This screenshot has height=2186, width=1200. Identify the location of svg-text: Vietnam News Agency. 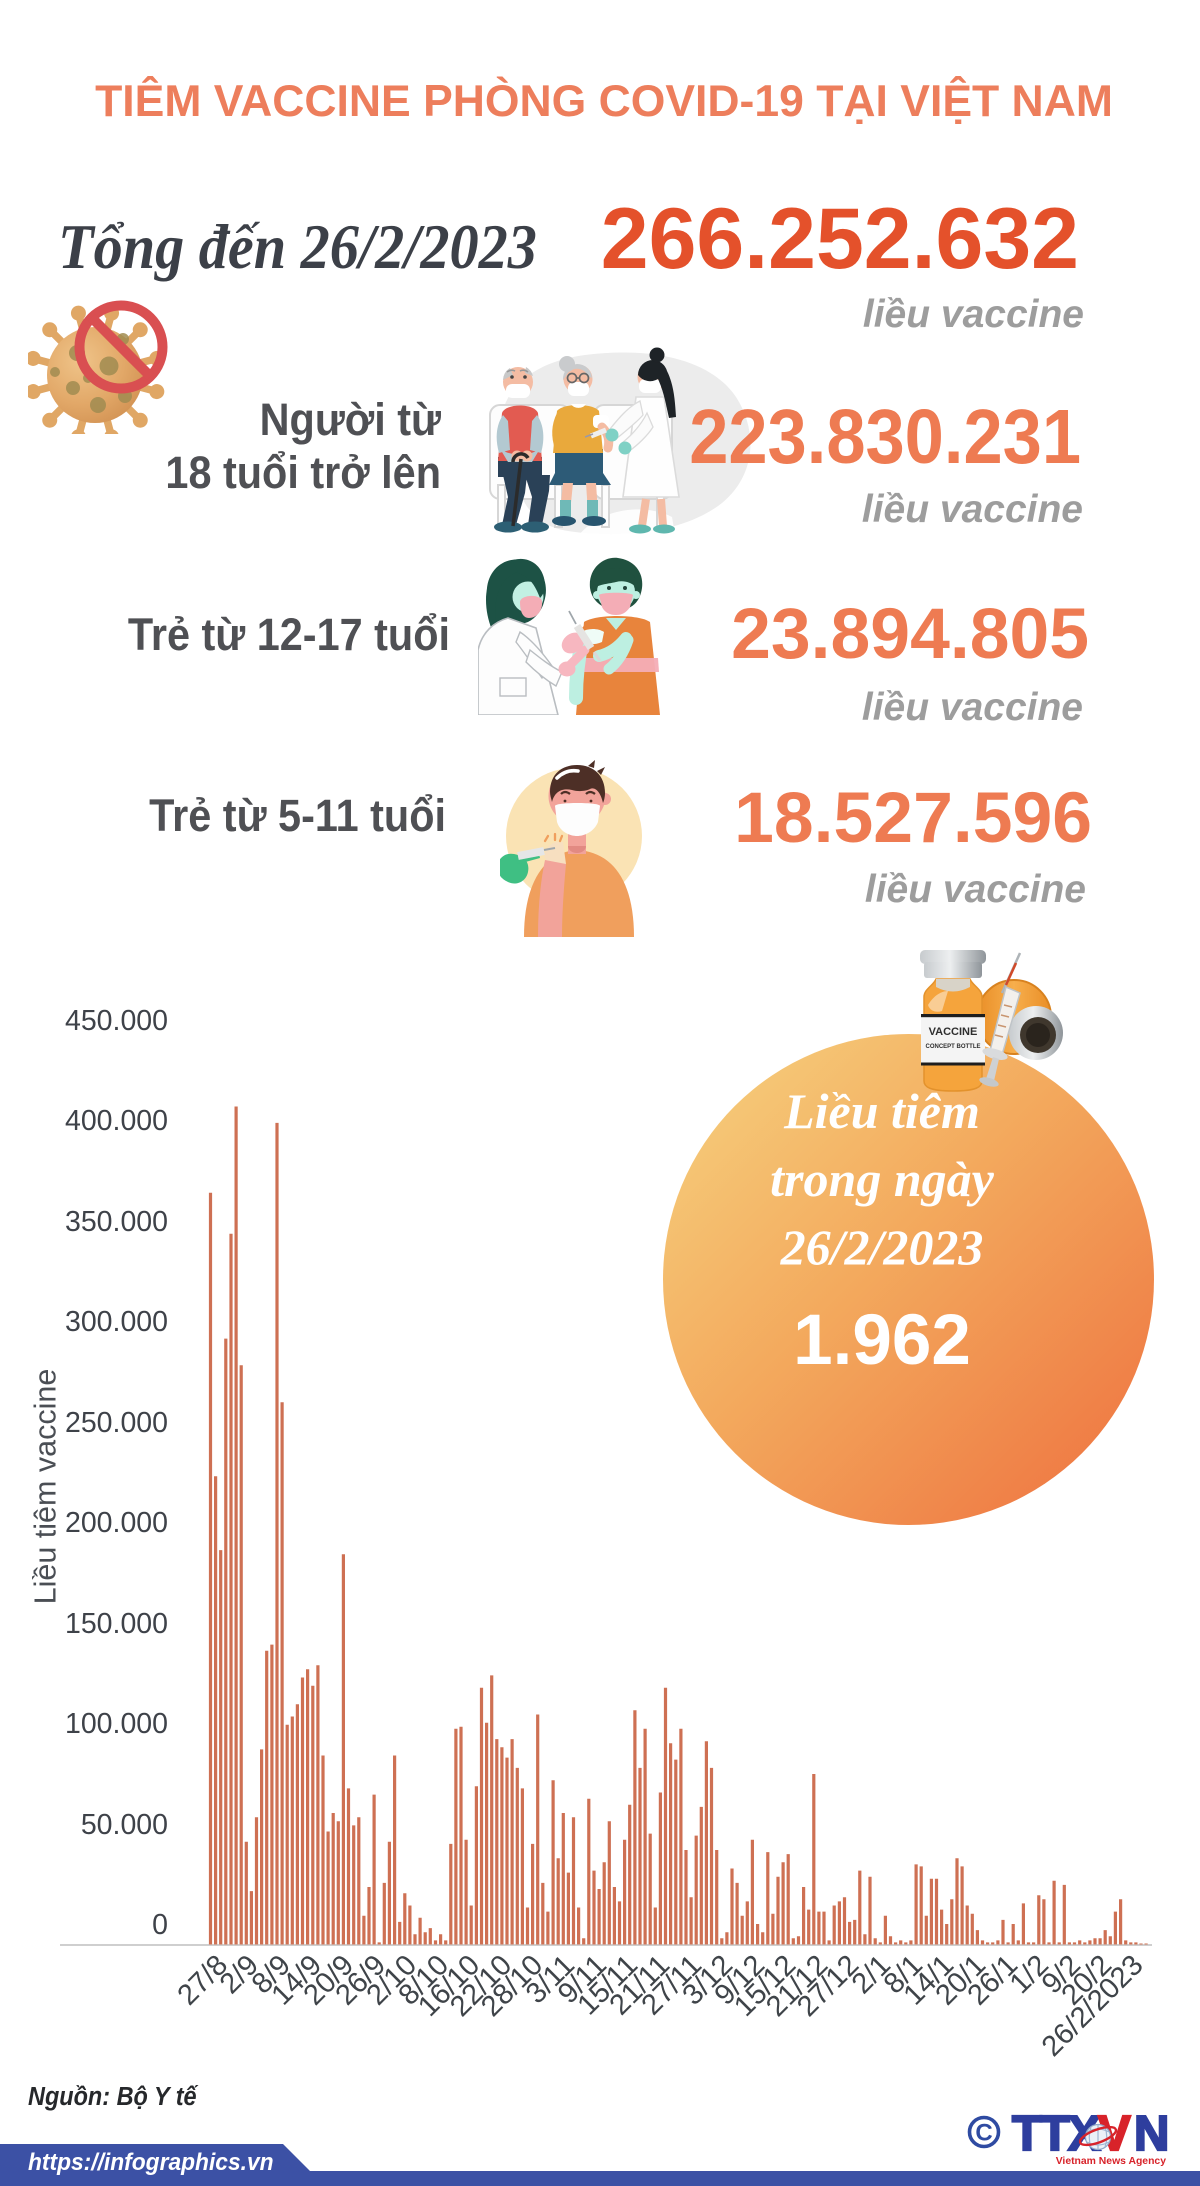
(1111, 2161).